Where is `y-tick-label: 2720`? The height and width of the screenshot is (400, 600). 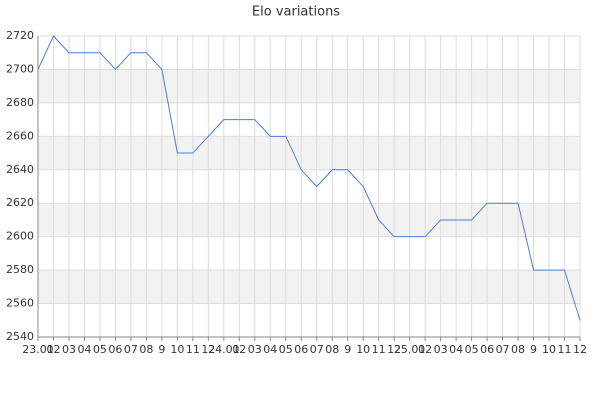 y-tick-label: 2720 is located at coordinates (20, 35).